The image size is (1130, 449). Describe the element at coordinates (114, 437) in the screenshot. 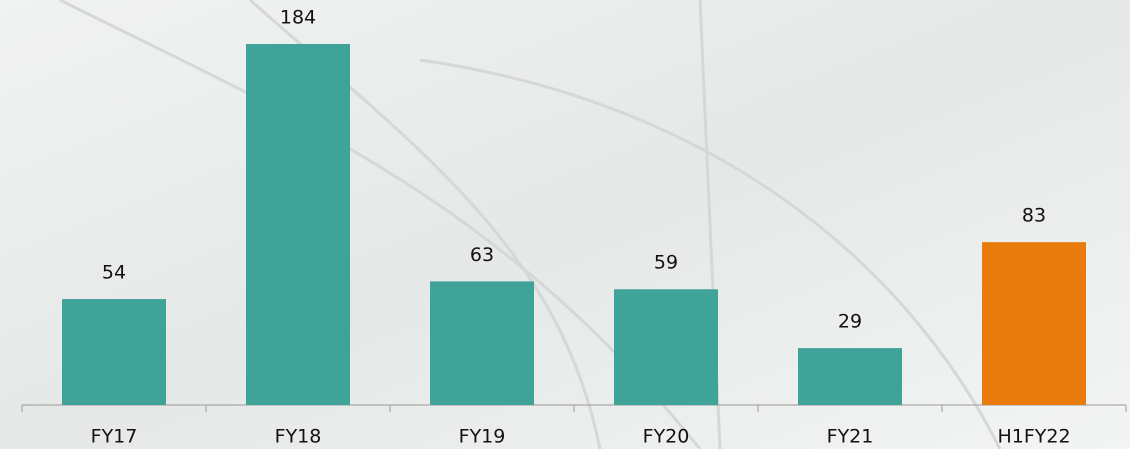

I see `x-tick-label: FY17` at that location.